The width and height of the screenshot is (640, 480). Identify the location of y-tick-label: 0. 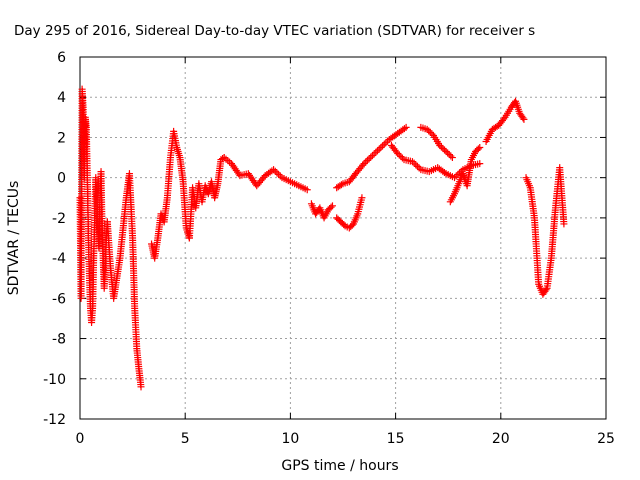
(61, 179).